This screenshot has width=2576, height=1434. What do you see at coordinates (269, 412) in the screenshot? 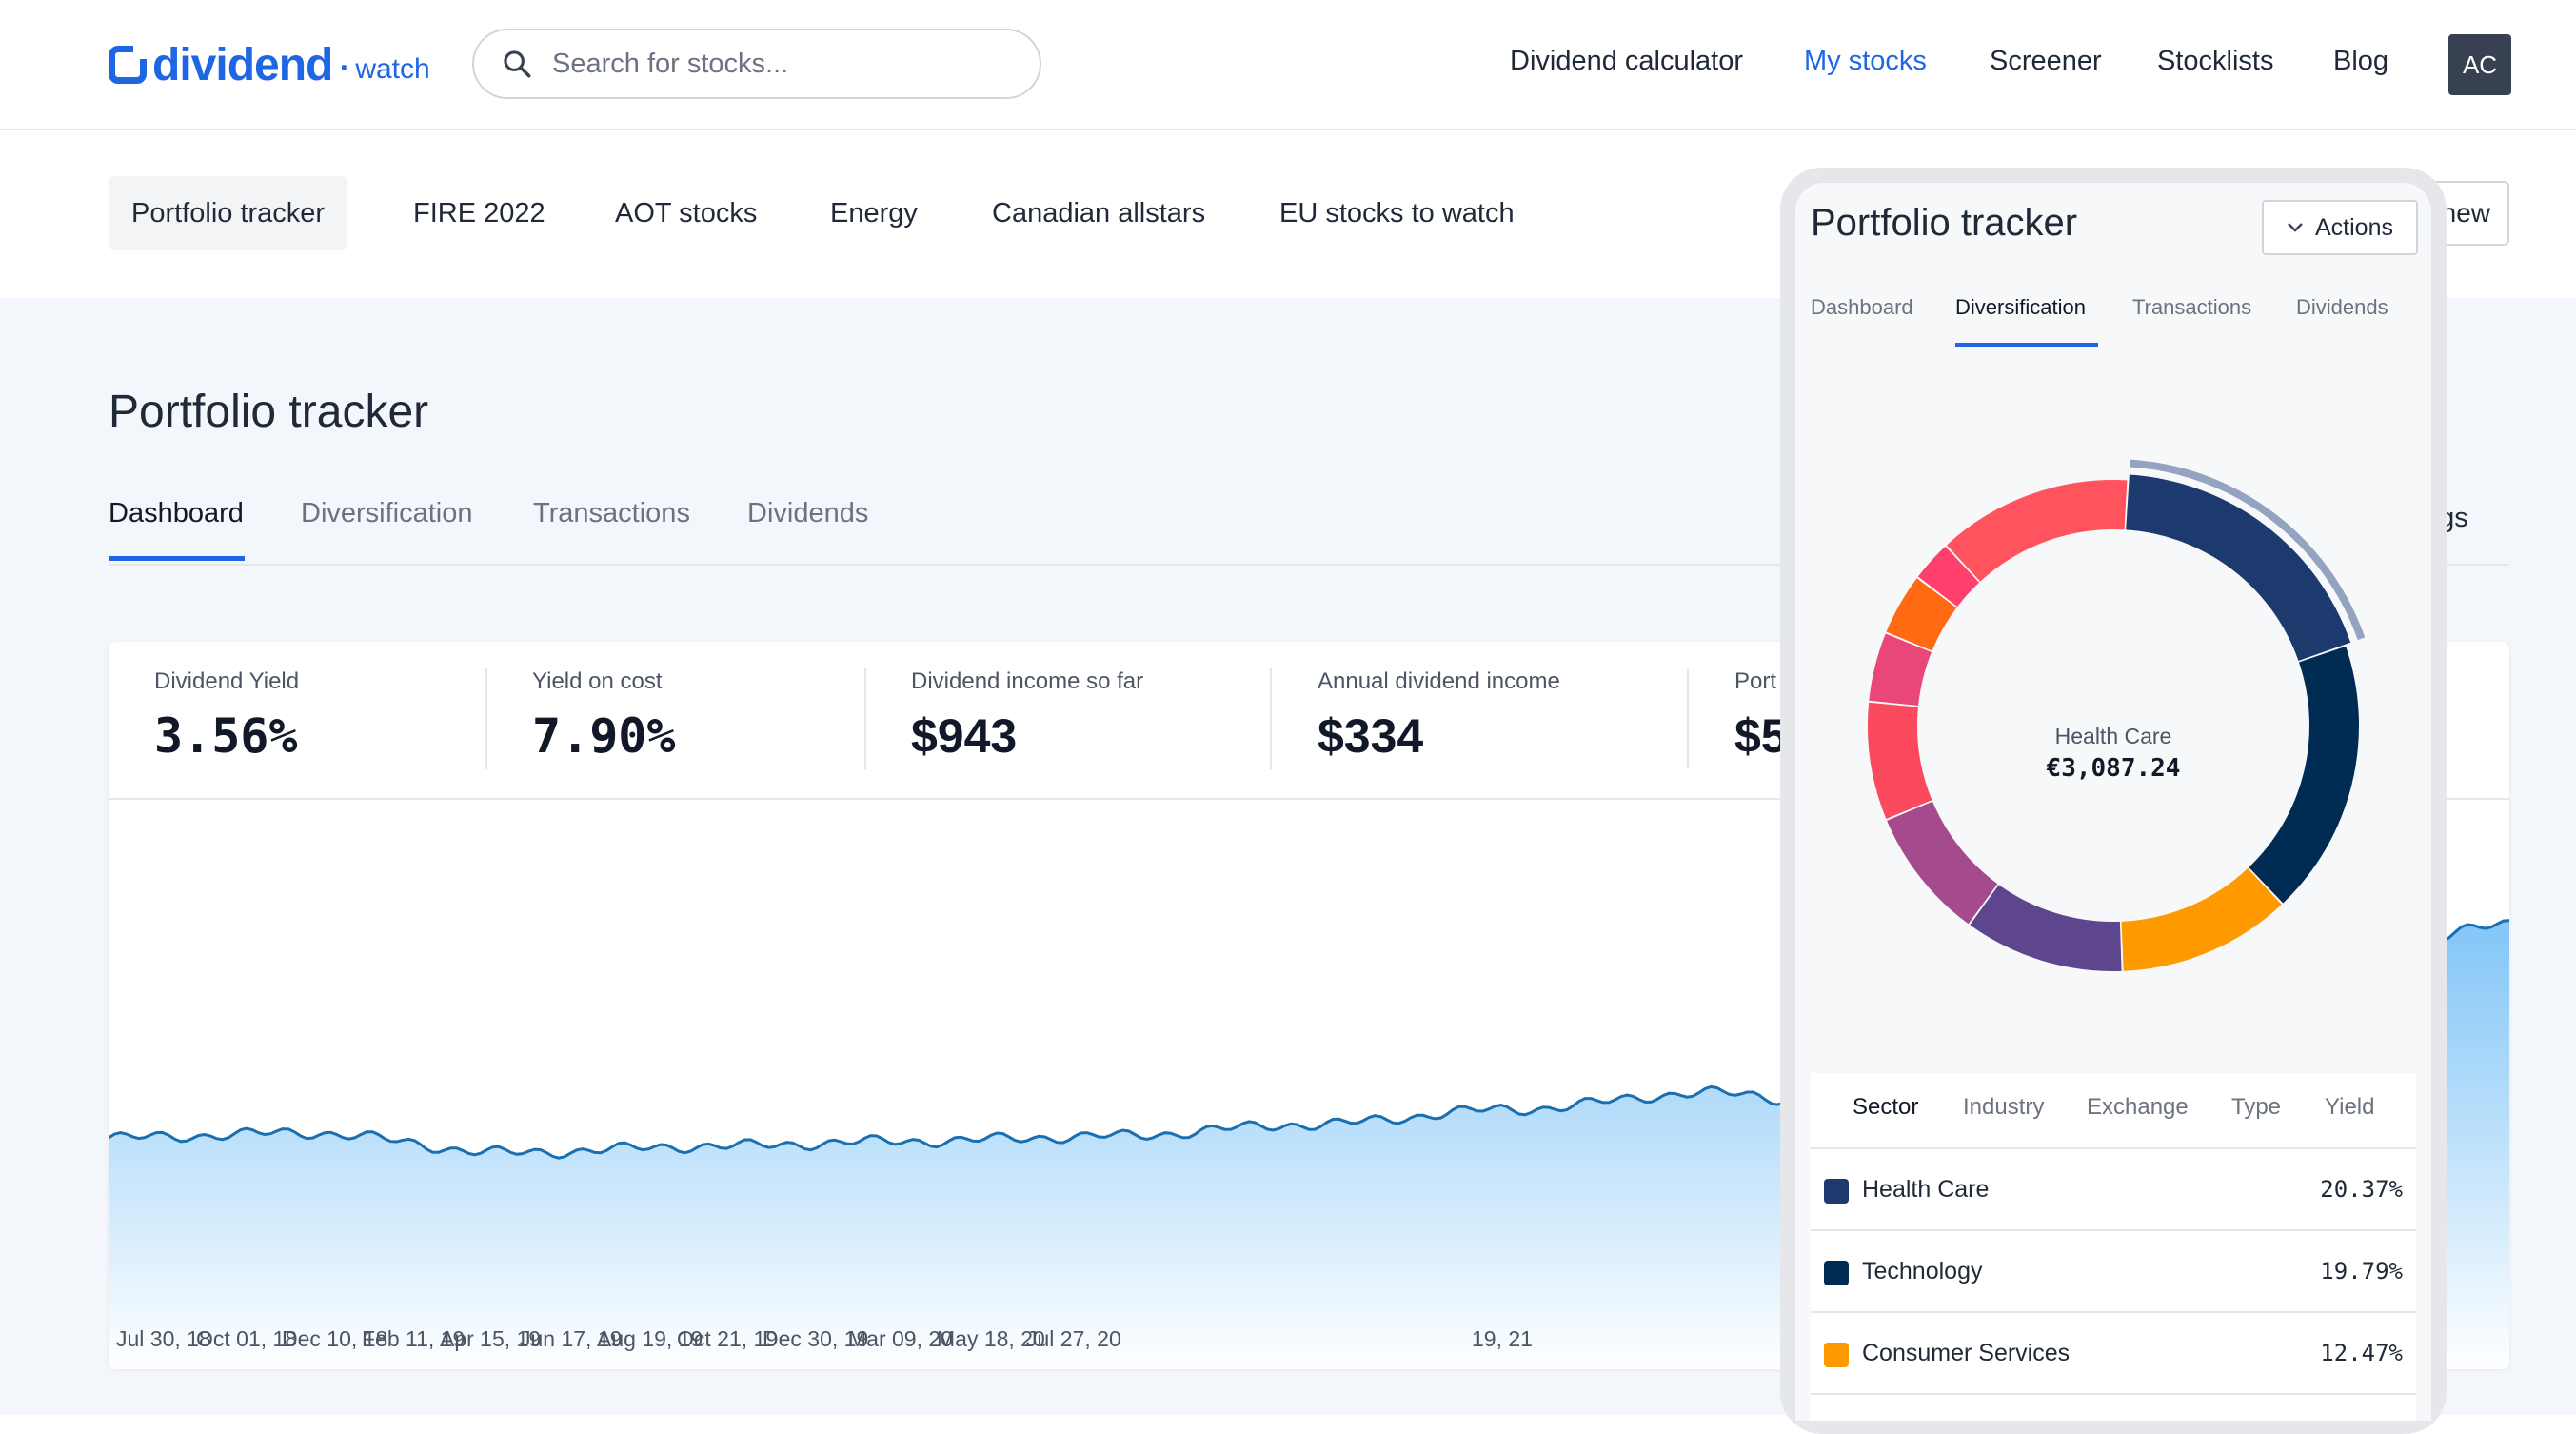
I see `page-title: Portfolio tracker` at bounding box center [269, 412].